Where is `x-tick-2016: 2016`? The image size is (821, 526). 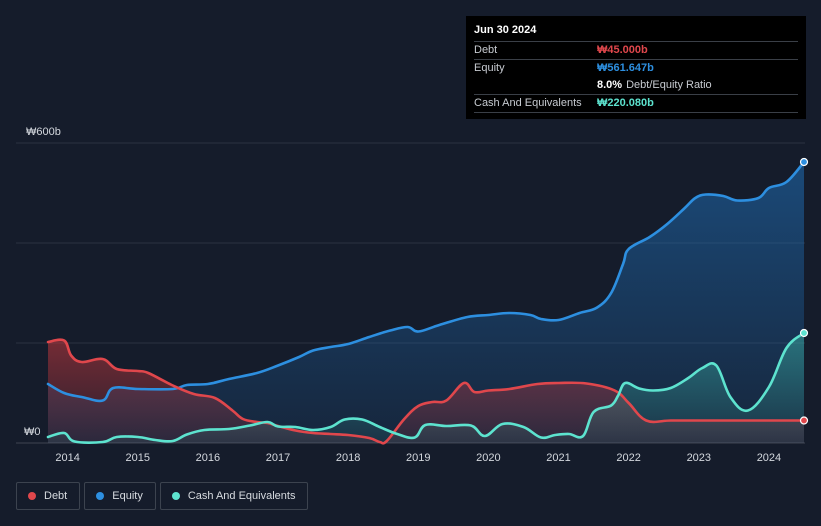
x-tick-2016: 2016 is located at coordinates (208, 458).